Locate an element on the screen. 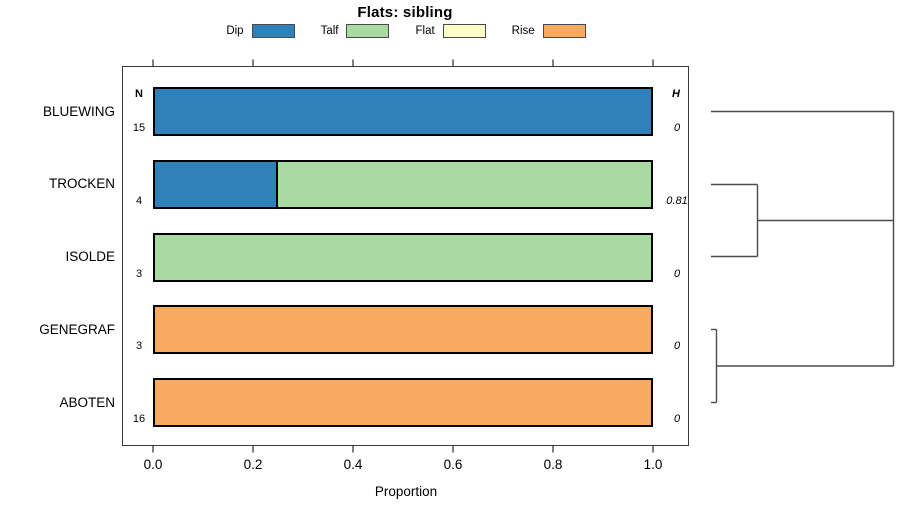 This screenshot has height=520, width=900. legend-item: Flat is located at coordinates (450, 31).